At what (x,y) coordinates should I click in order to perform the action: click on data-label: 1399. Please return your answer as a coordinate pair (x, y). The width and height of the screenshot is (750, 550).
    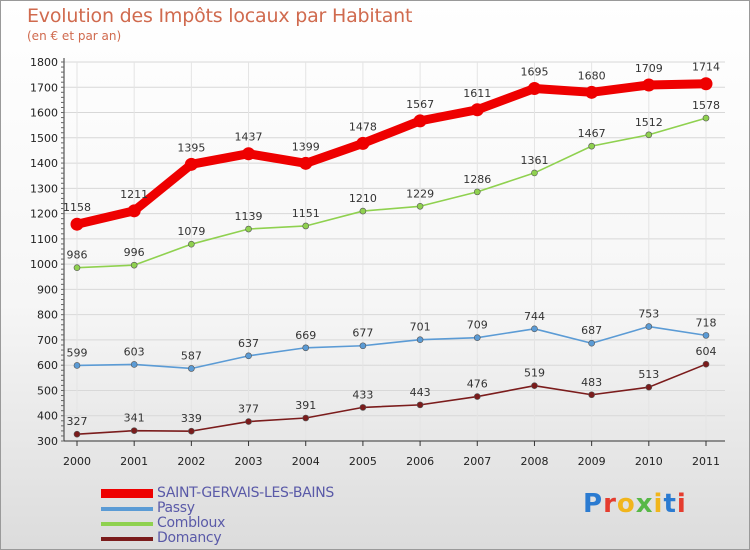
    Looking at the image, I should click on (306, 146).